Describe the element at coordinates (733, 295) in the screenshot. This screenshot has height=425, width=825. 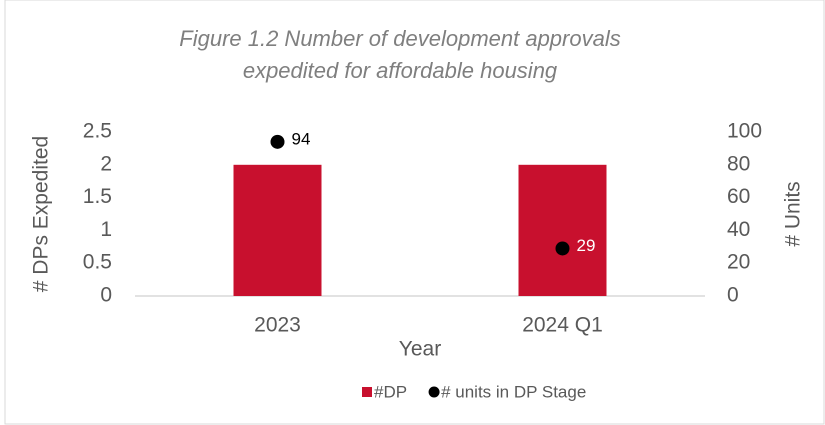
I see `y2-tick-label: 0` at that location.